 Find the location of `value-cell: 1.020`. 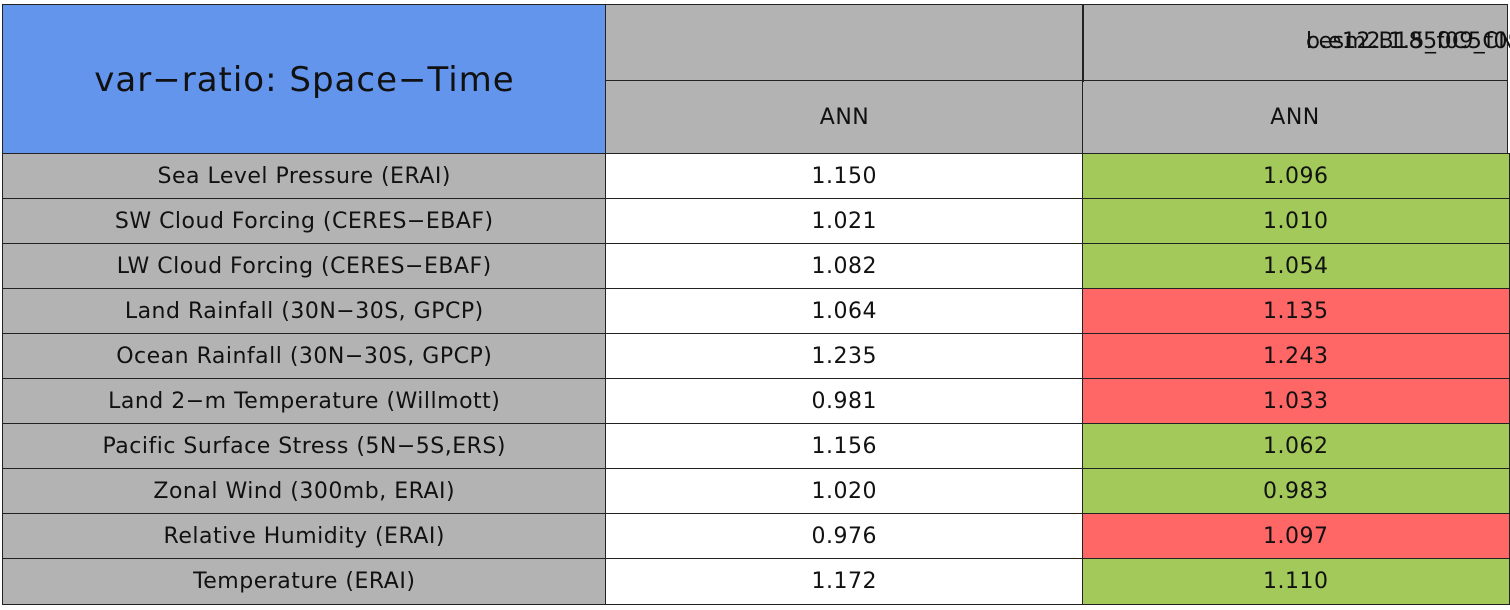

value-cell: 1.020 is located at coordinates (844, 491).